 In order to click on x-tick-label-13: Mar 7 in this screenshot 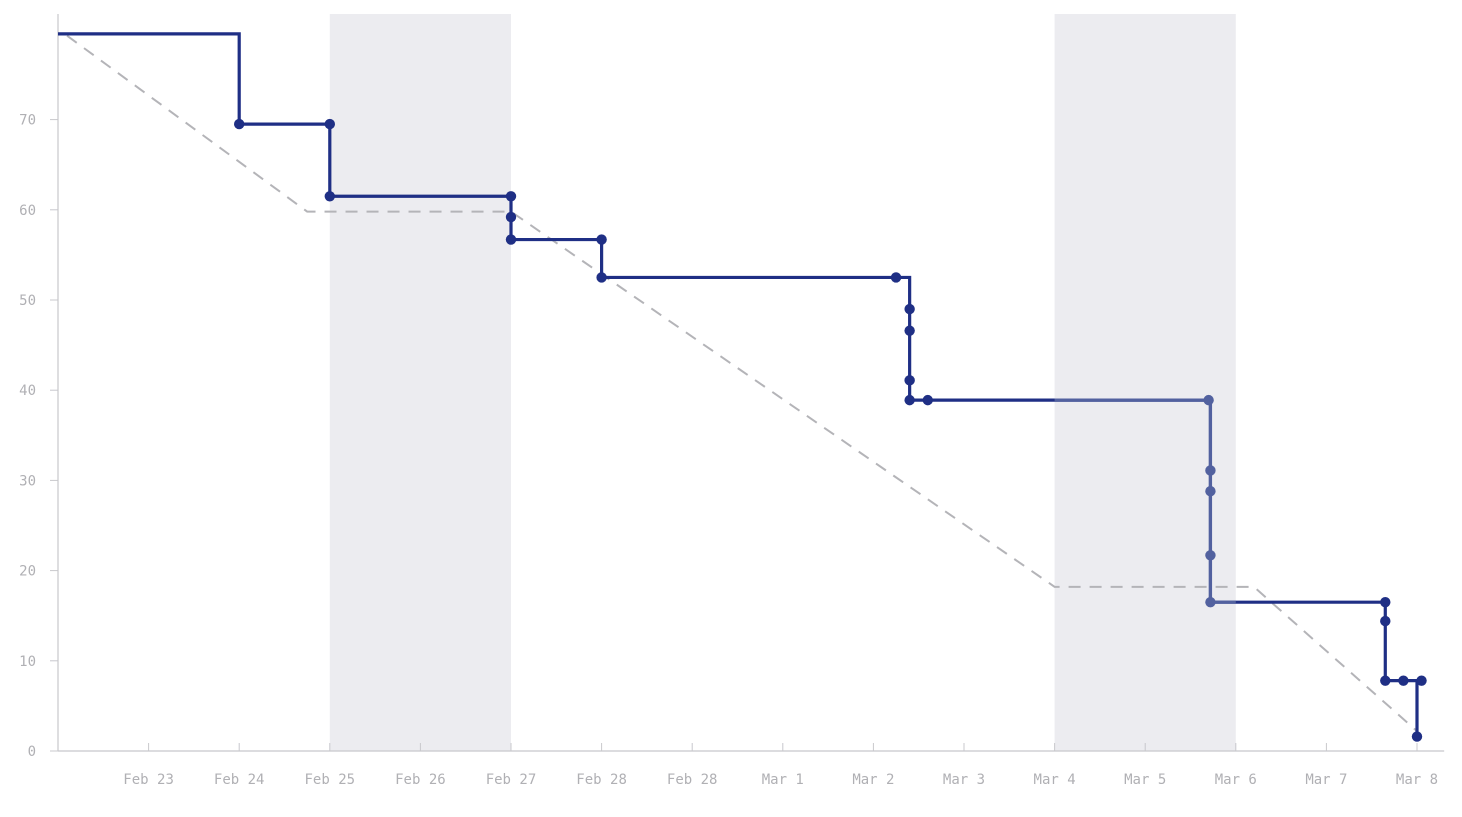, I will do `click(1326, 780)`.